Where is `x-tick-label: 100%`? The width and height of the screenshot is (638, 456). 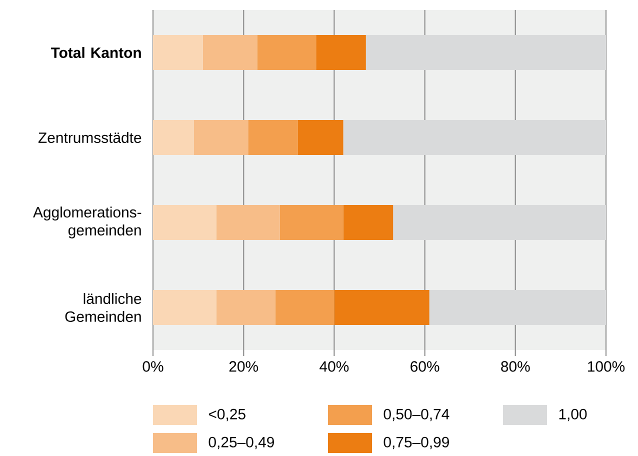
x-tick-label: 100% is located at coordinates (606, 366).